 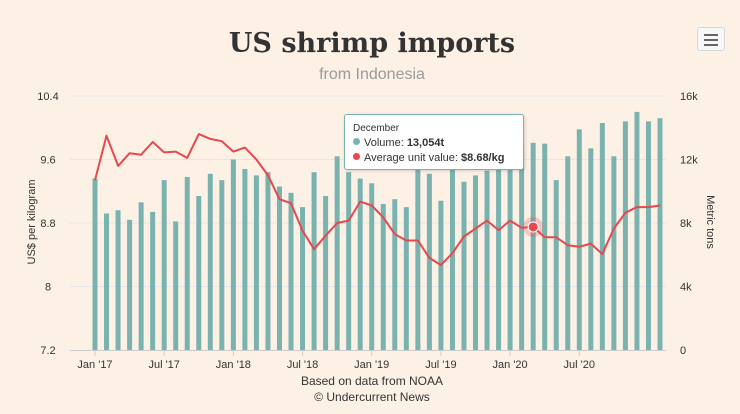 I want to click on y-left-tick-label: 8, so click(x=48, y=288).